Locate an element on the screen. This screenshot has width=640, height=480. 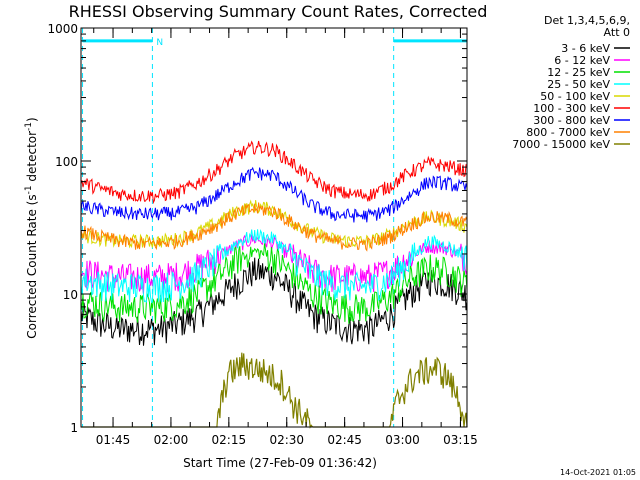
y-axis-label-sup2: -1 is located at coordinates (29, 126).